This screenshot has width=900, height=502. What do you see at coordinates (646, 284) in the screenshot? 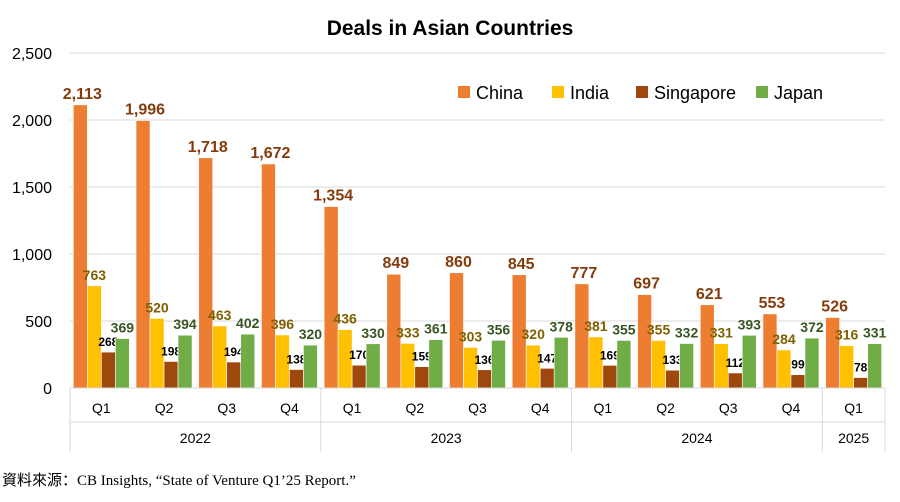
I see `data-label-china: 697` at bounding box center [646, 284].